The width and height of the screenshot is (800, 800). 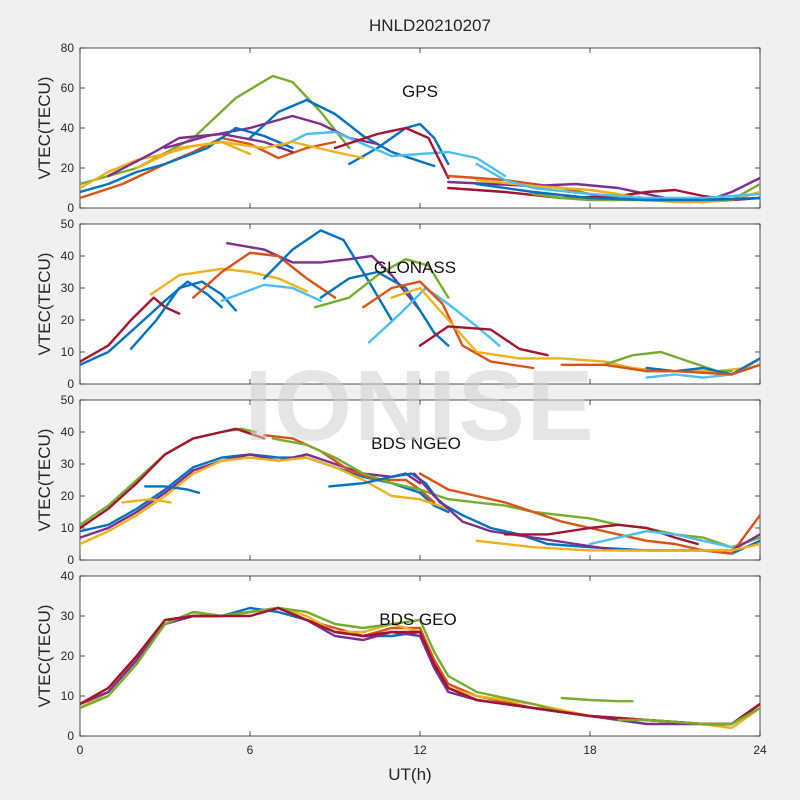 I want to click on y-tick-label-gps-0: 0, so click(x=70, y=208).